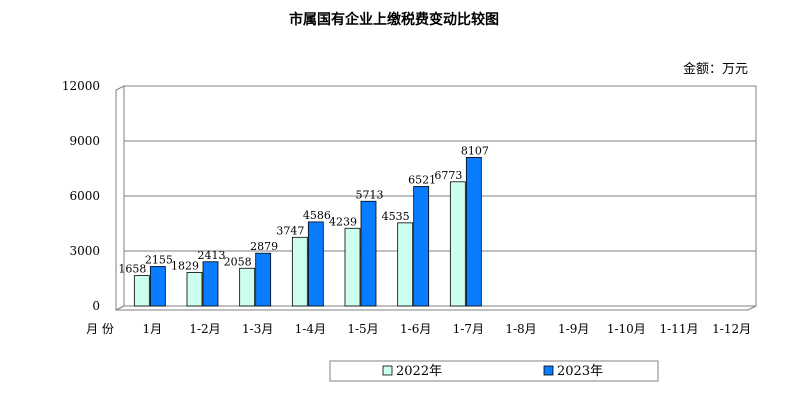 Image resolution: width=789 pixels, height=401 pixels. Describe the element at coordinates (679, 329) in the screenshot. I see `x-tick-label: 1-11月` at that location.